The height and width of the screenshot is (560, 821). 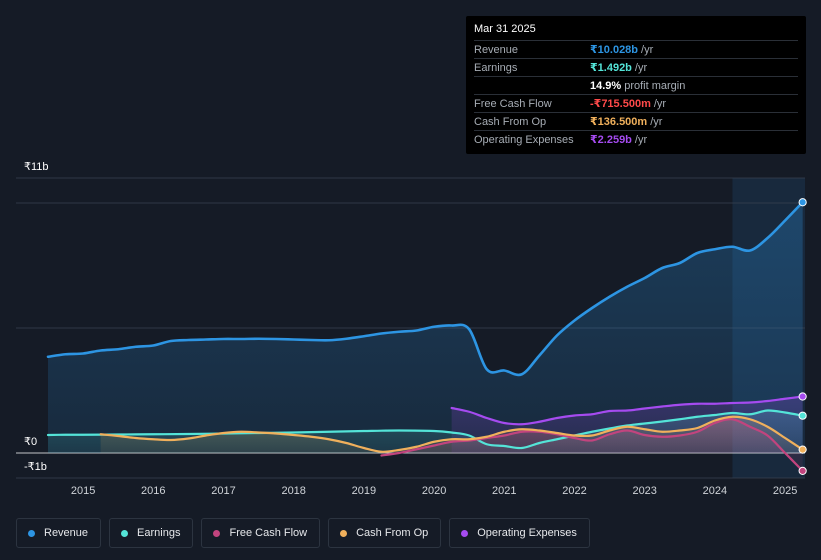 I want to click on x-tick-label: 2021, so click(x=504, y=491).